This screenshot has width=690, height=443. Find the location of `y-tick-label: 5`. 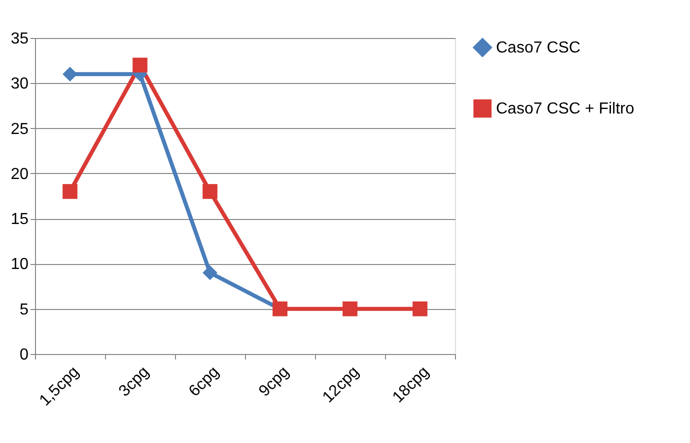

y-tick-label: 5 is located at coordinates (24, 309).